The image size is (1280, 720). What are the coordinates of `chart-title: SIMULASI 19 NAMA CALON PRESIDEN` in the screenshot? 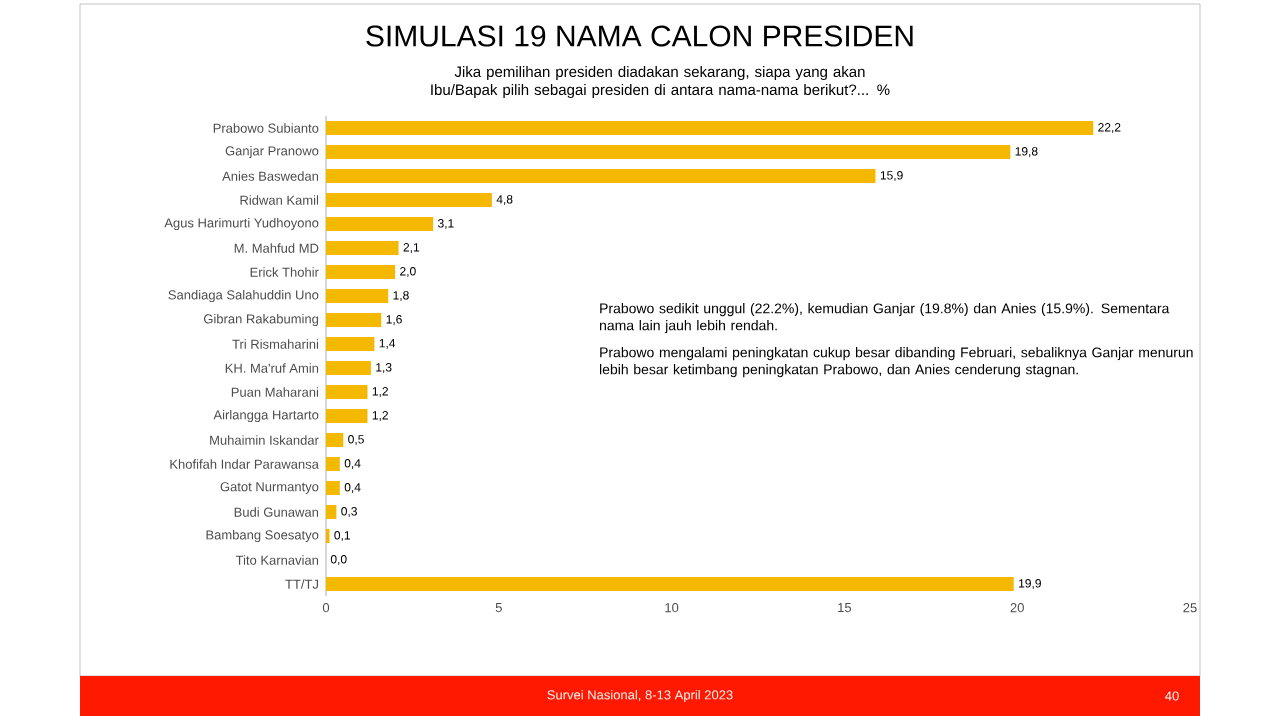 It's located at (639, 36).